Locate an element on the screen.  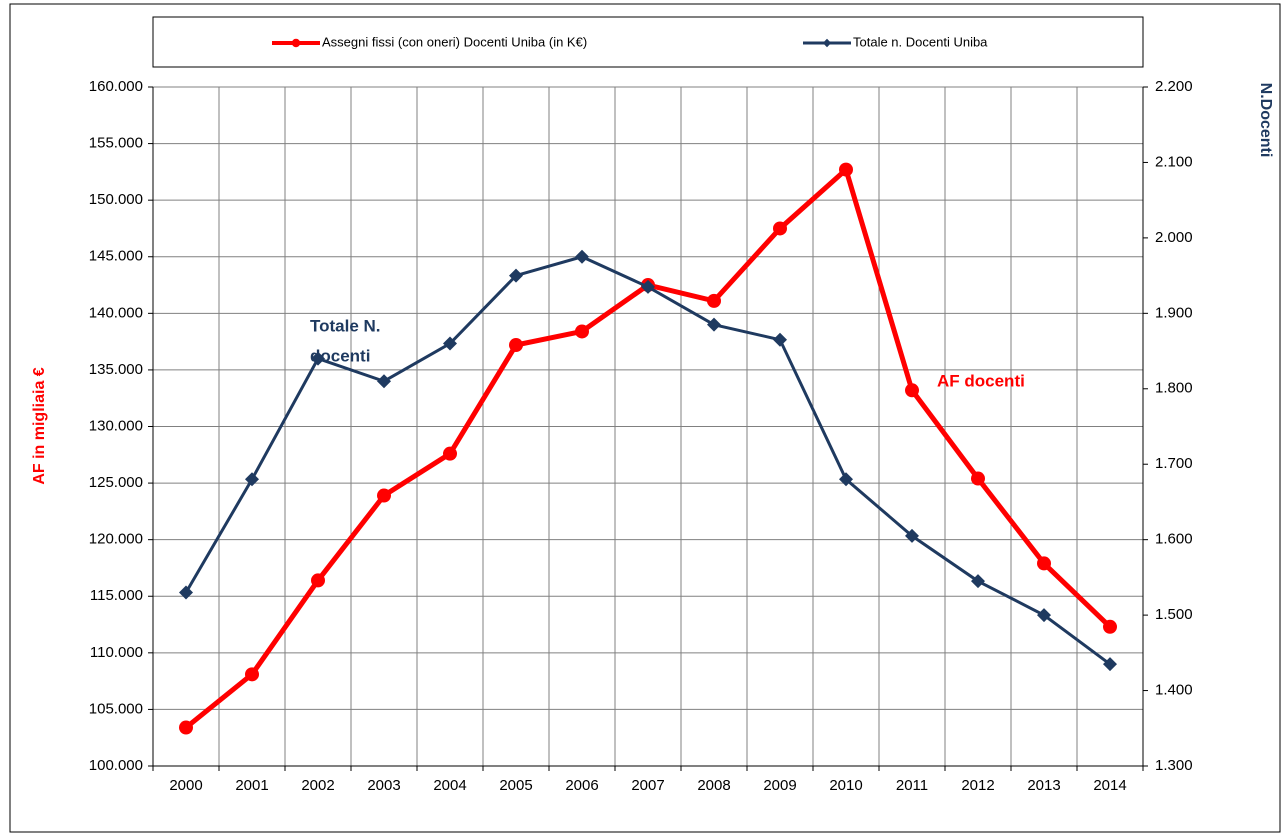
y-tick-label: 125.000 is located at coordinates (116, 482).